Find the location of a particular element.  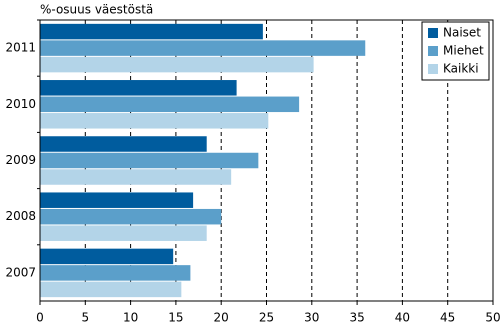

x-tick-label: 15 is located at coordinates (175, 318).